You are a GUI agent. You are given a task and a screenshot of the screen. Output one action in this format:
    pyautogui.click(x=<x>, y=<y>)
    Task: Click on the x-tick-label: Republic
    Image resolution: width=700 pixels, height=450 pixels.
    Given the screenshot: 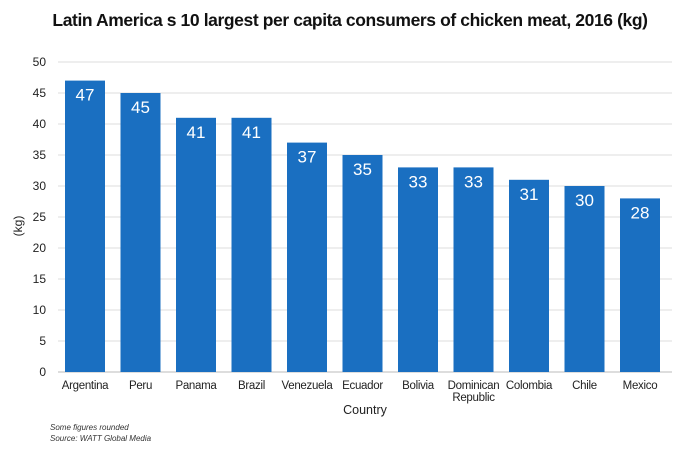 What is the action you would take?
    pyautogui.click(x=473, y=398)
    